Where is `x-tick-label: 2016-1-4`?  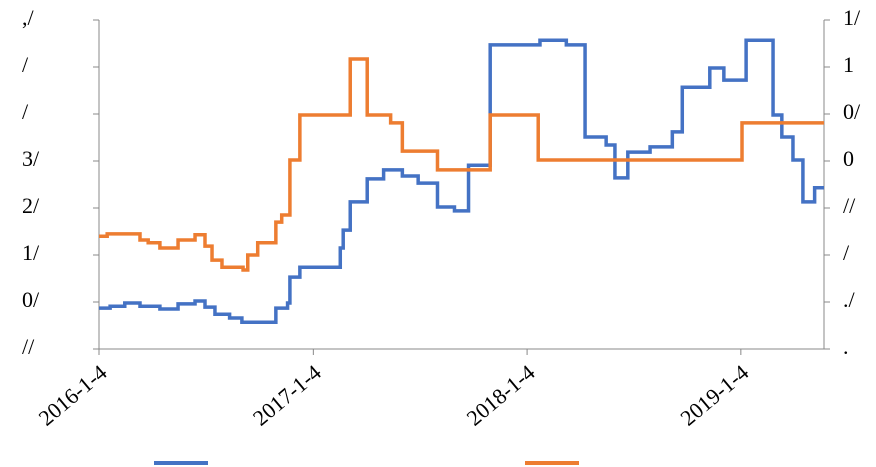 x-tick-label: 2016-1-4 is located at coordinates (73, 395).